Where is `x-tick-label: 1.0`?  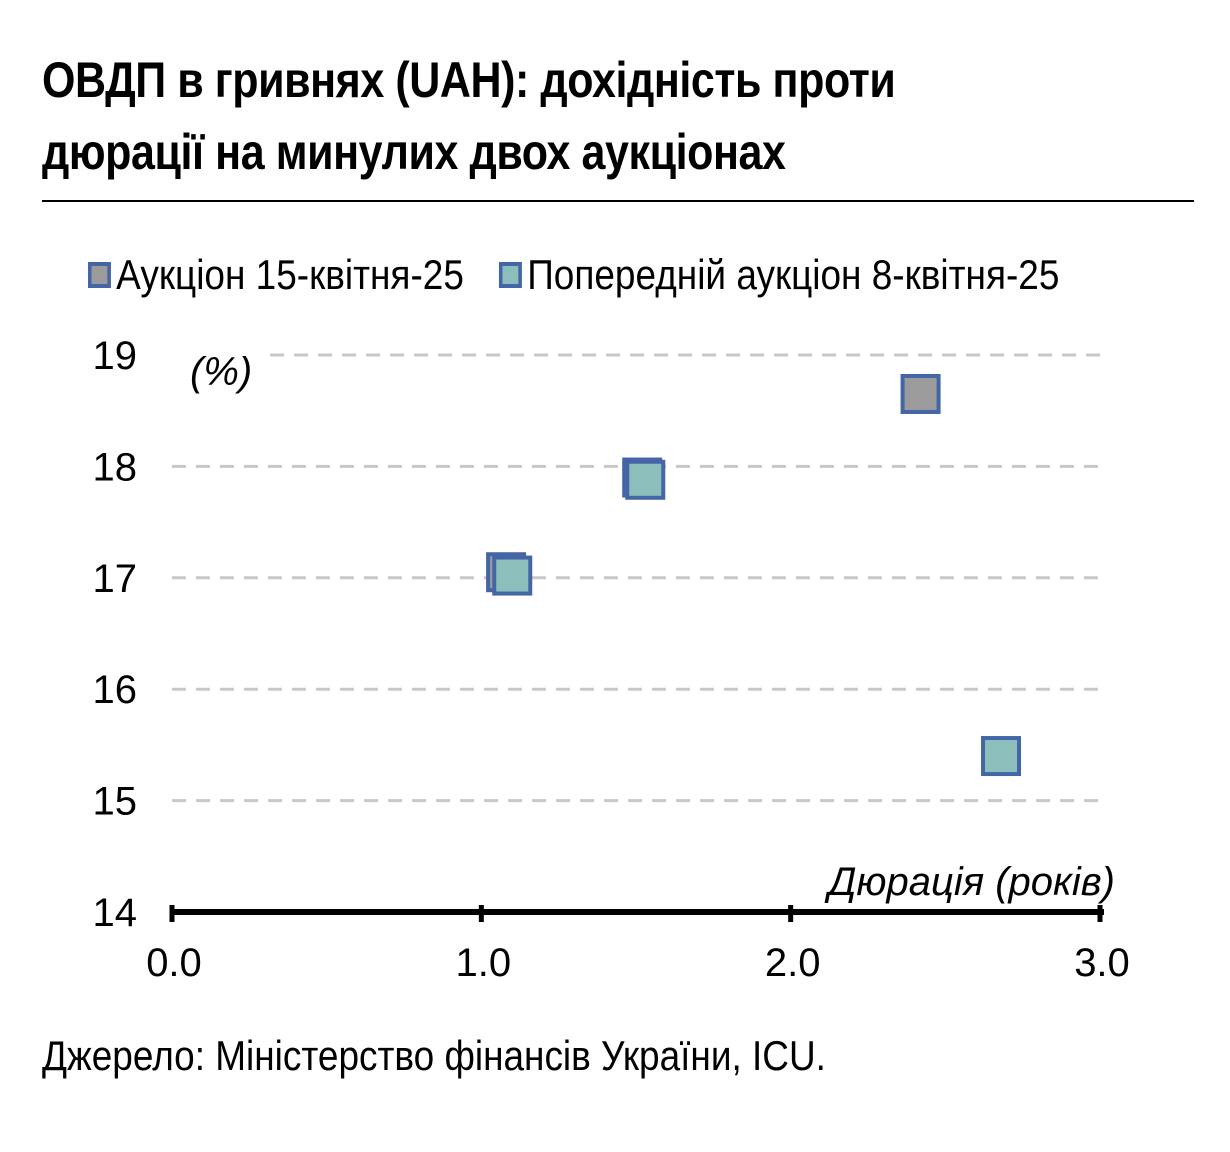
x-tick-label: 1.0 is located at coordinates (484, 963).